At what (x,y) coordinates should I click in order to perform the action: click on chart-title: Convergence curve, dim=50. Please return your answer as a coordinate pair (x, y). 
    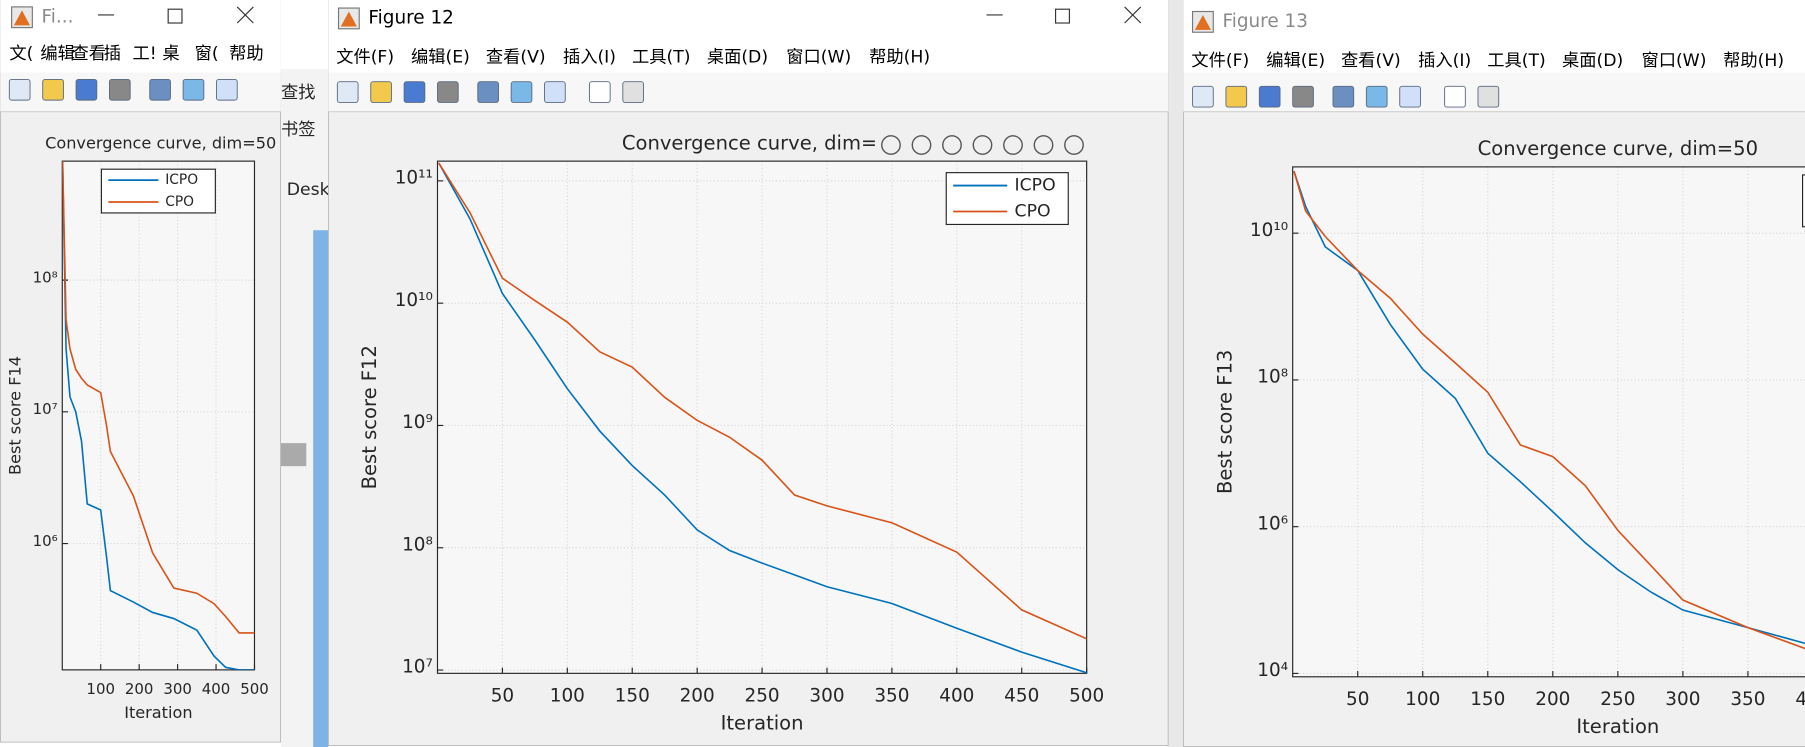
    Looking at the image, I should click on (1618, 148).